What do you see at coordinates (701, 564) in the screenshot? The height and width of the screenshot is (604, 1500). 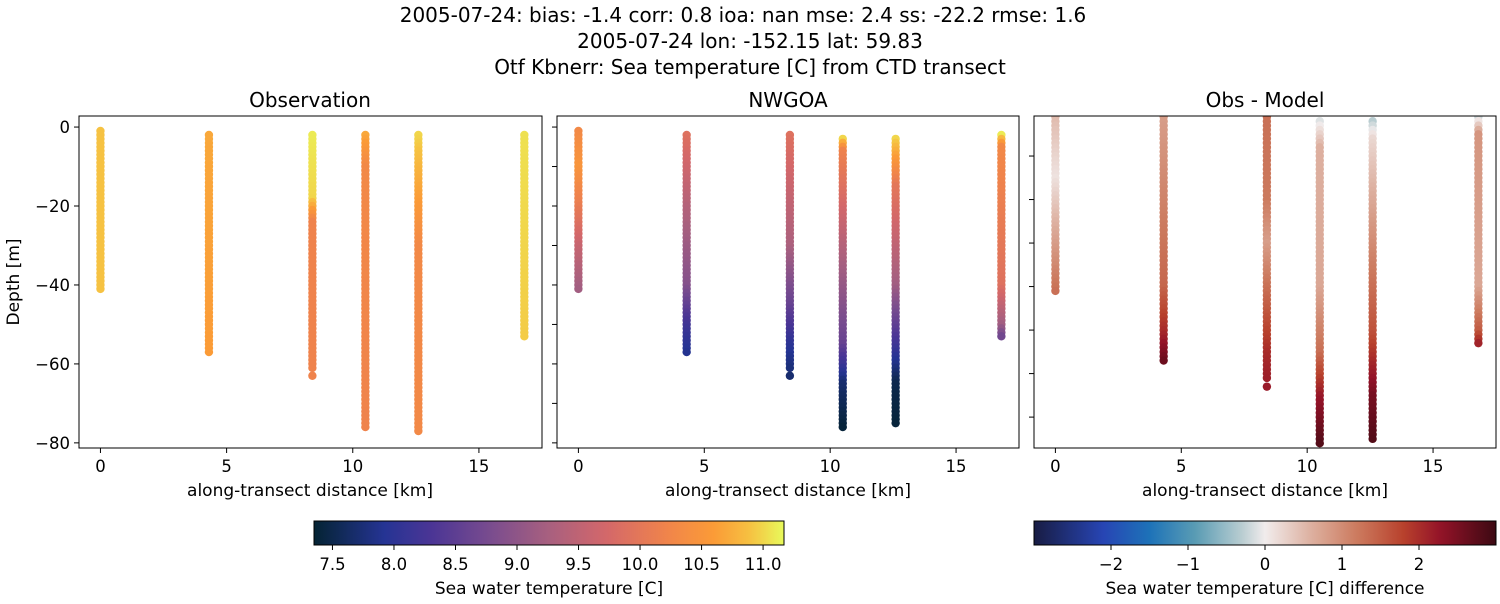 I see `colorbar-tick-label: 10.5` at bounding box center [701, 564].